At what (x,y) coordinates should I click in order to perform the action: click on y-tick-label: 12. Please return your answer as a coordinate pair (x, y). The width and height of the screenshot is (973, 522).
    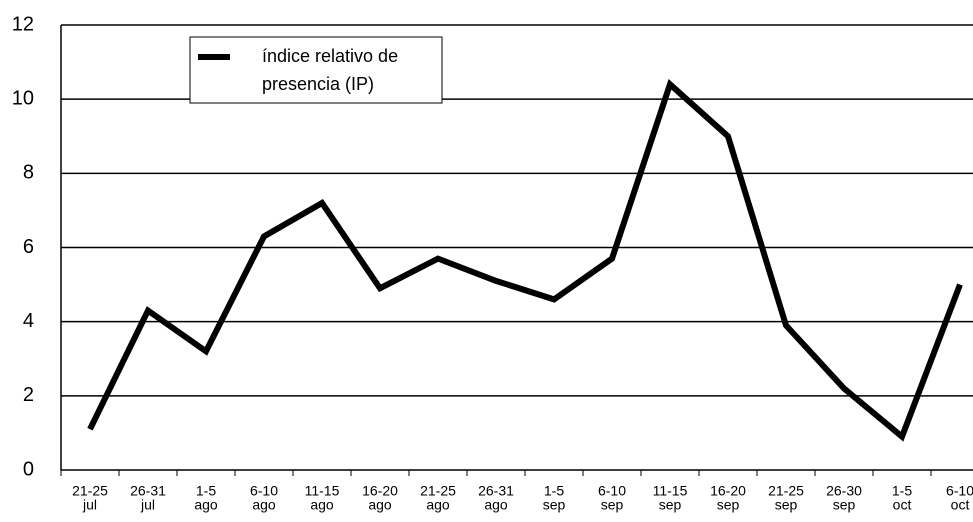
    Looking at the image, I should click on (23, 24).